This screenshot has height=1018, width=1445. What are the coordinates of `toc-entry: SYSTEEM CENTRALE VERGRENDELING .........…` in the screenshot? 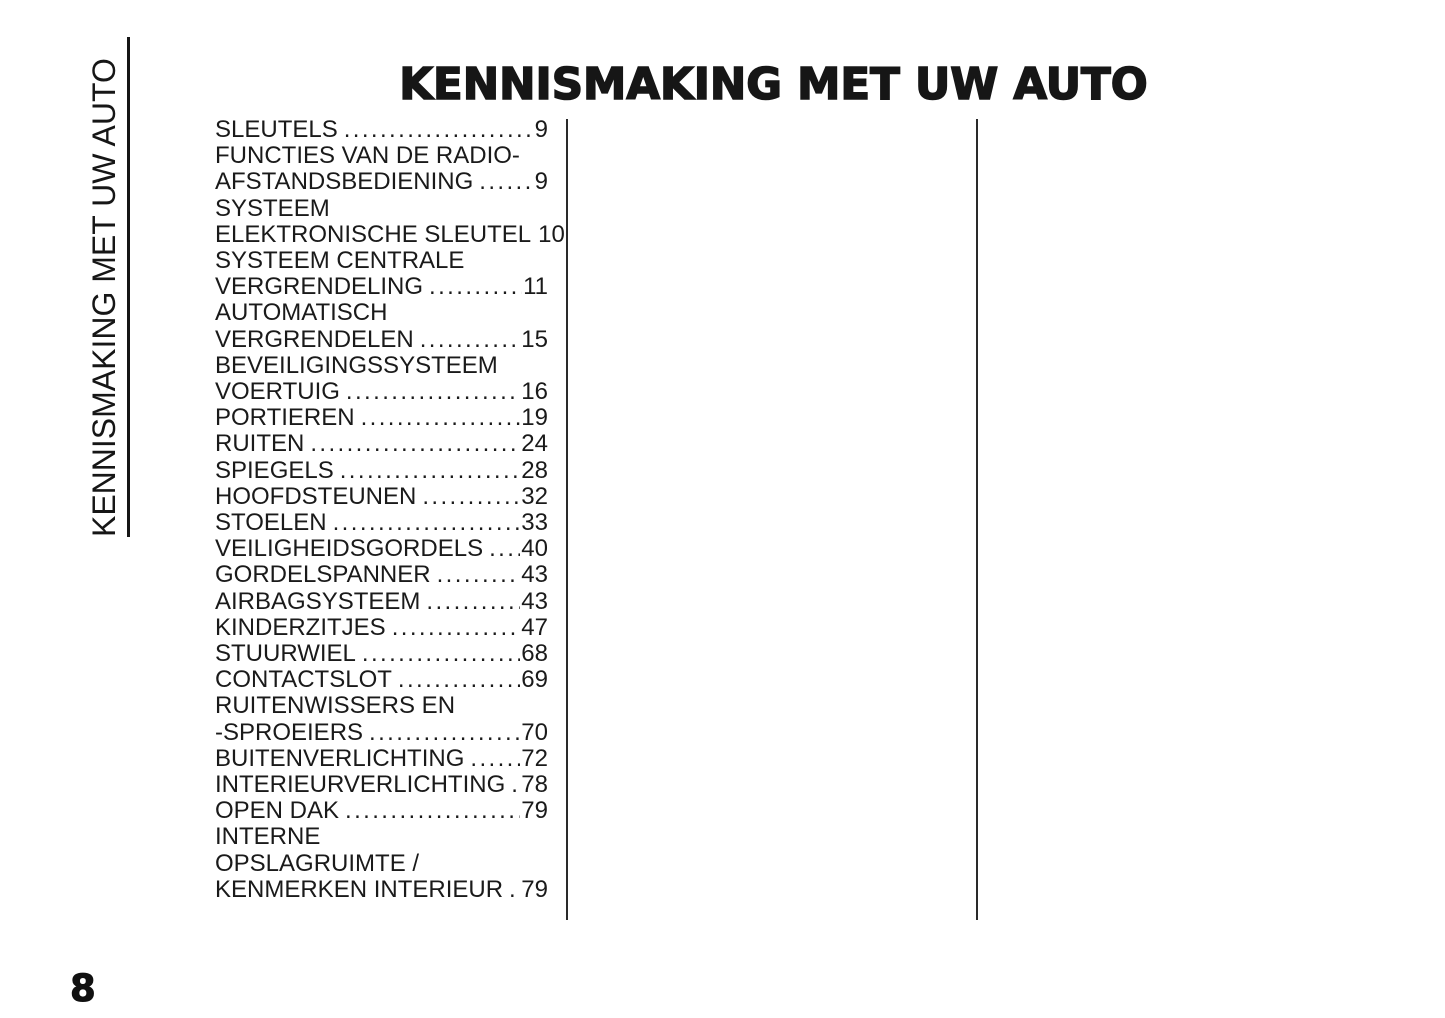 It's located at (381, 273).